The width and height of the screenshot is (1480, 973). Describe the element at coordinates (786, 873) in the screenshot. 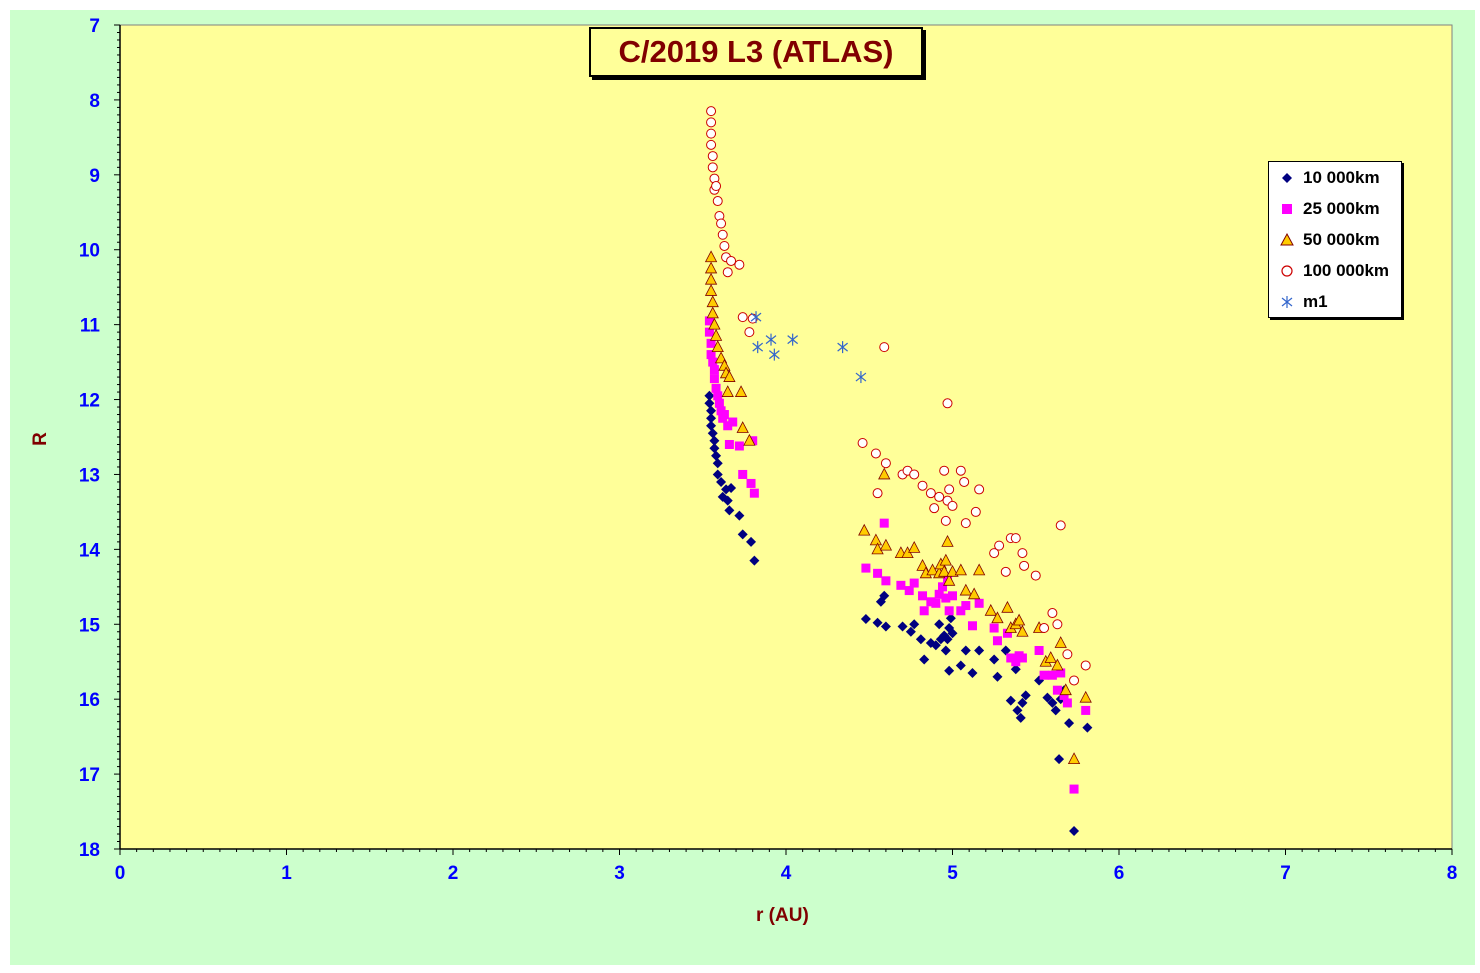

I see `x-tick-label: 4` at that location.